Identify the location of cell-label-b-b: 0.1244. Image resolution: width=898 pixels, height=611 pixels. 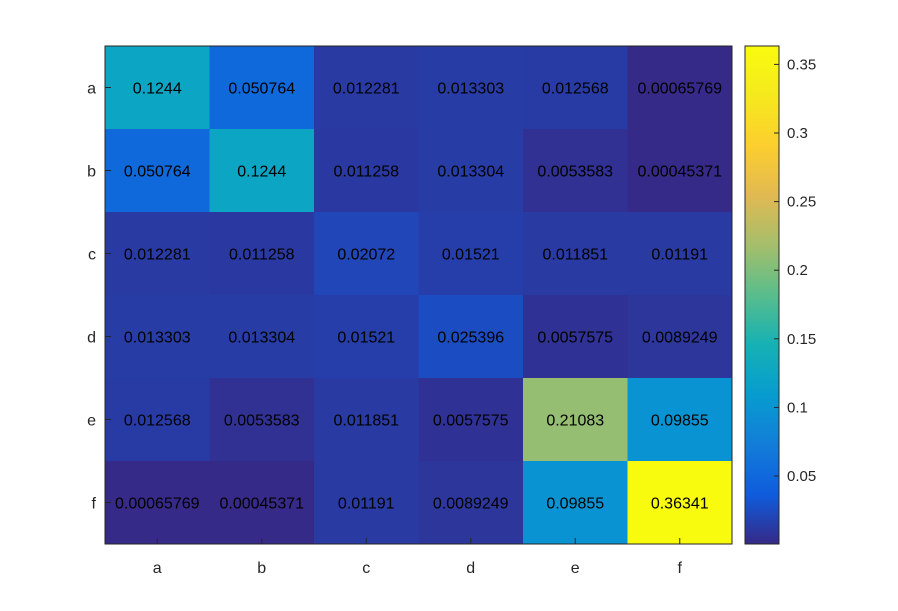
(261, 172).